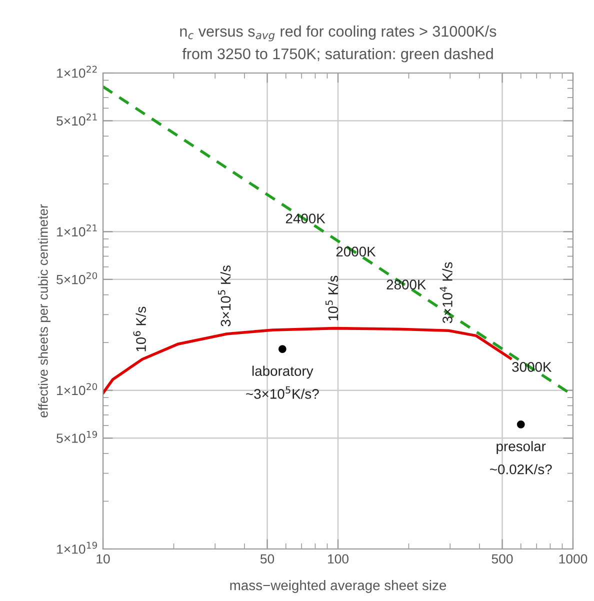 The width and height of the screenshot is (594, 601). I want to click on y-tick-label: 1×10$^{22}$, so click(77, 72).